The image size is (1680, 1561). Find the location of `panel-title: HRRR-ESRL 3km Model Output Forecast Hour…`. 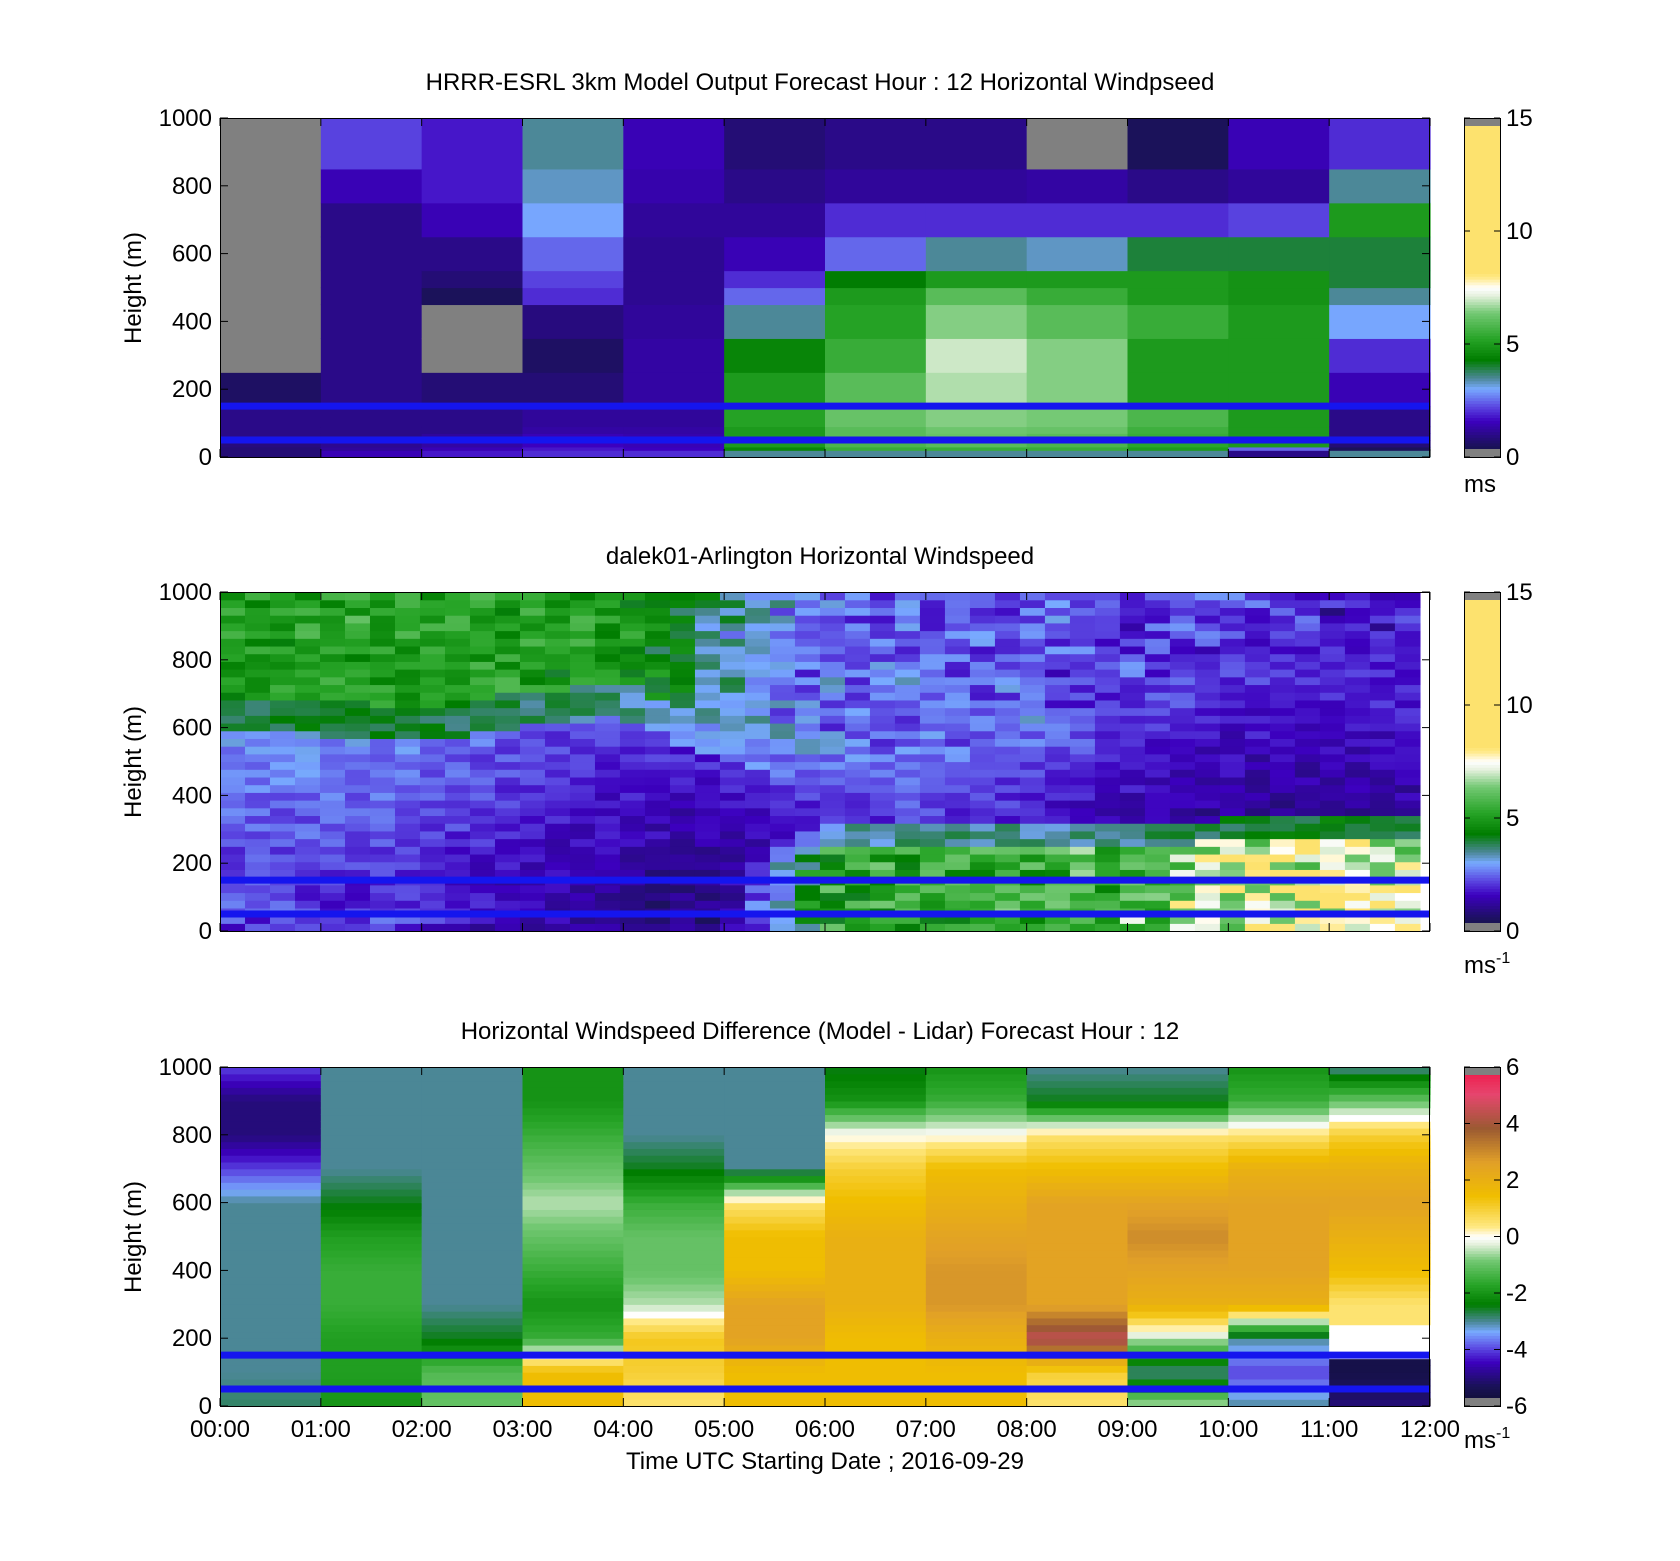

panel-title: HRRR-ESRL 3km Model Output Forecast Hour… is located at coordinates (820, 82).